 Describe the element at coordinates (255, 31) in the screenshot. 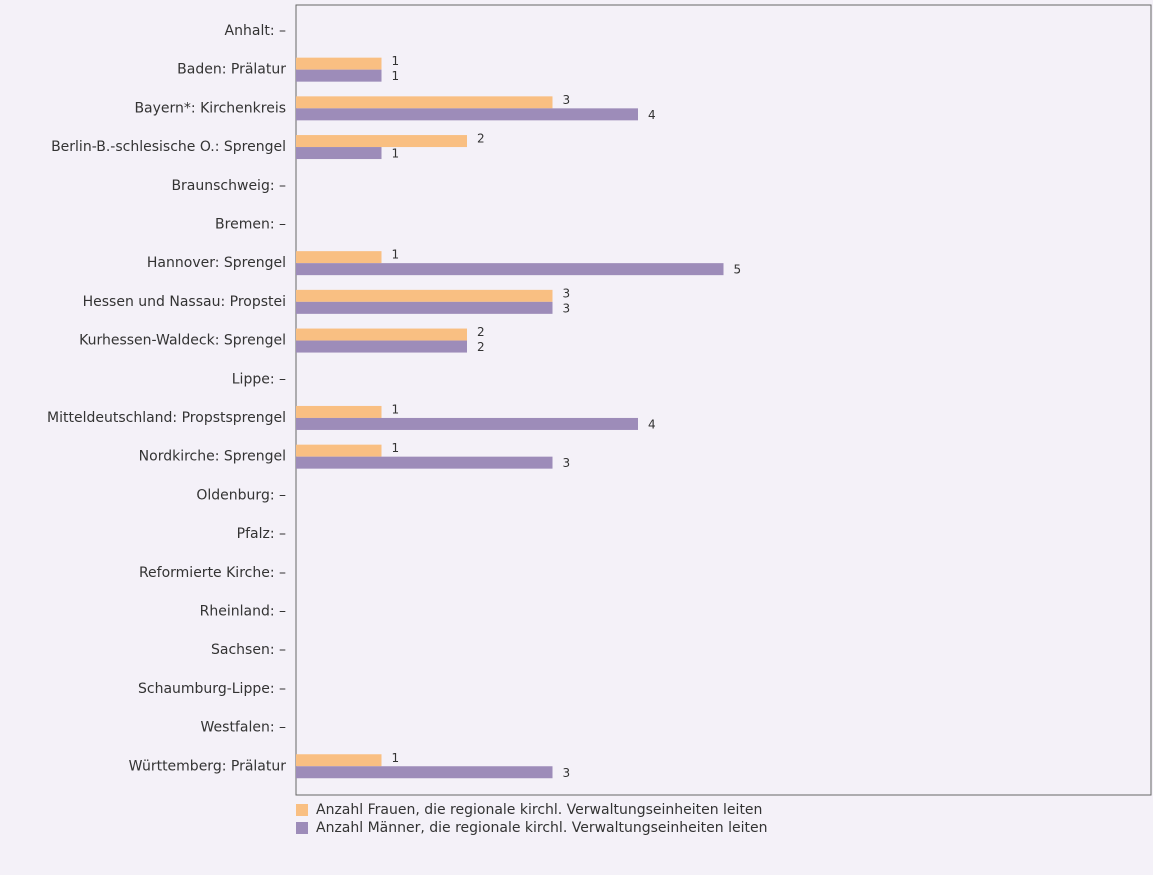

I see `category-label: Anhalt: –` at that location.